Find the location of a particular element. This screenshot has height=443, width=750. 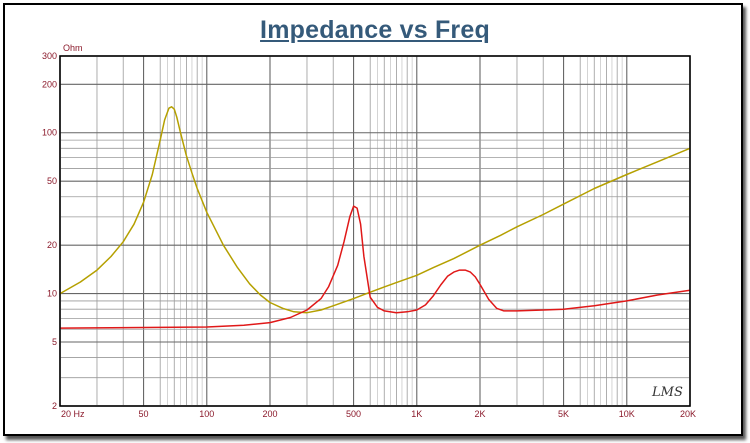

y-tick-label: 2 is located at coordinates (54, 406).